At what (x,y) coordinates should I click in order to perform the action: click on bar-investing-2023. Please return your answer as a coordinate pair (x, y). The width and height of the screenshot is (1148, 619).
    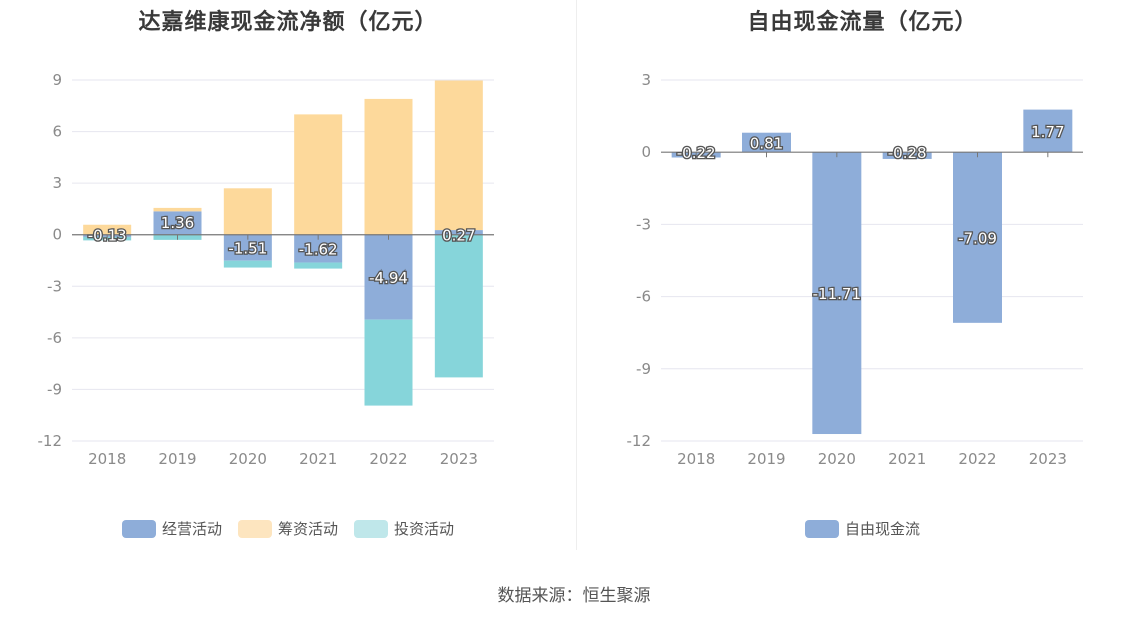
    Looking at the image, I should click on (458, 306).